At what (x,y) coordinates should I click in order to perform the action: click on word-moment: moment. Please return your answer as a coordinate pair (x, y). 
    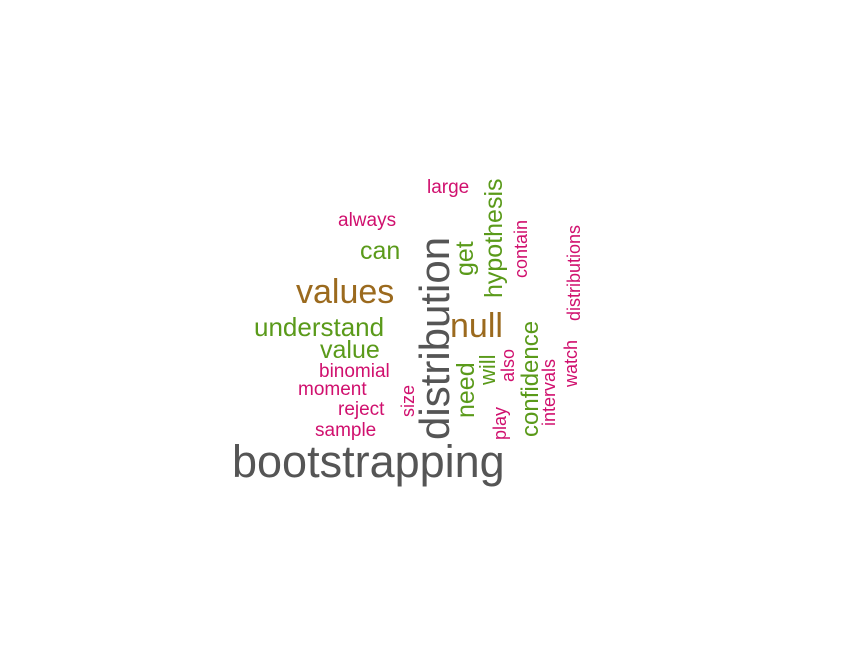
    Looking at the image, I should click on (332, 389).